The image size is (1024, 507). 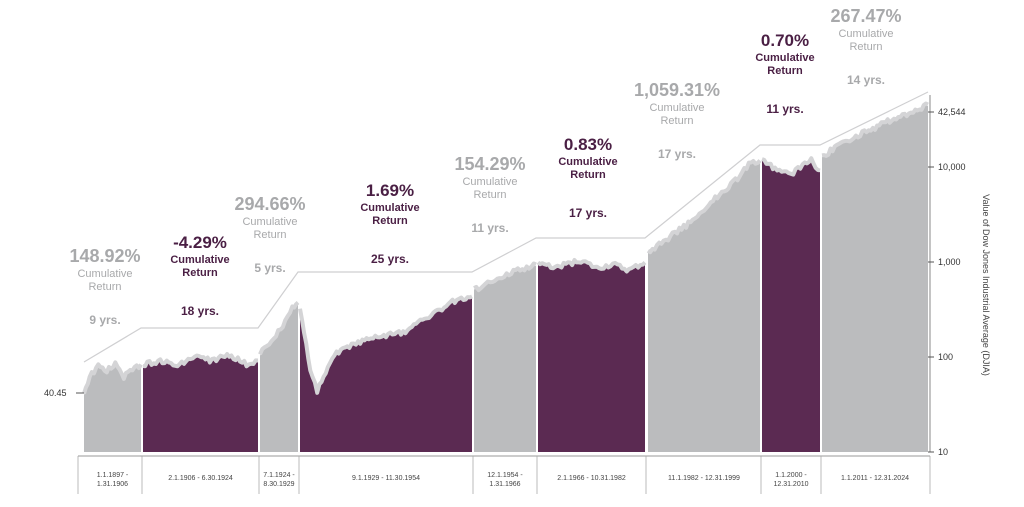 I want to click on cumulative-return-value: 154.29%, so click(x=489, y=164).